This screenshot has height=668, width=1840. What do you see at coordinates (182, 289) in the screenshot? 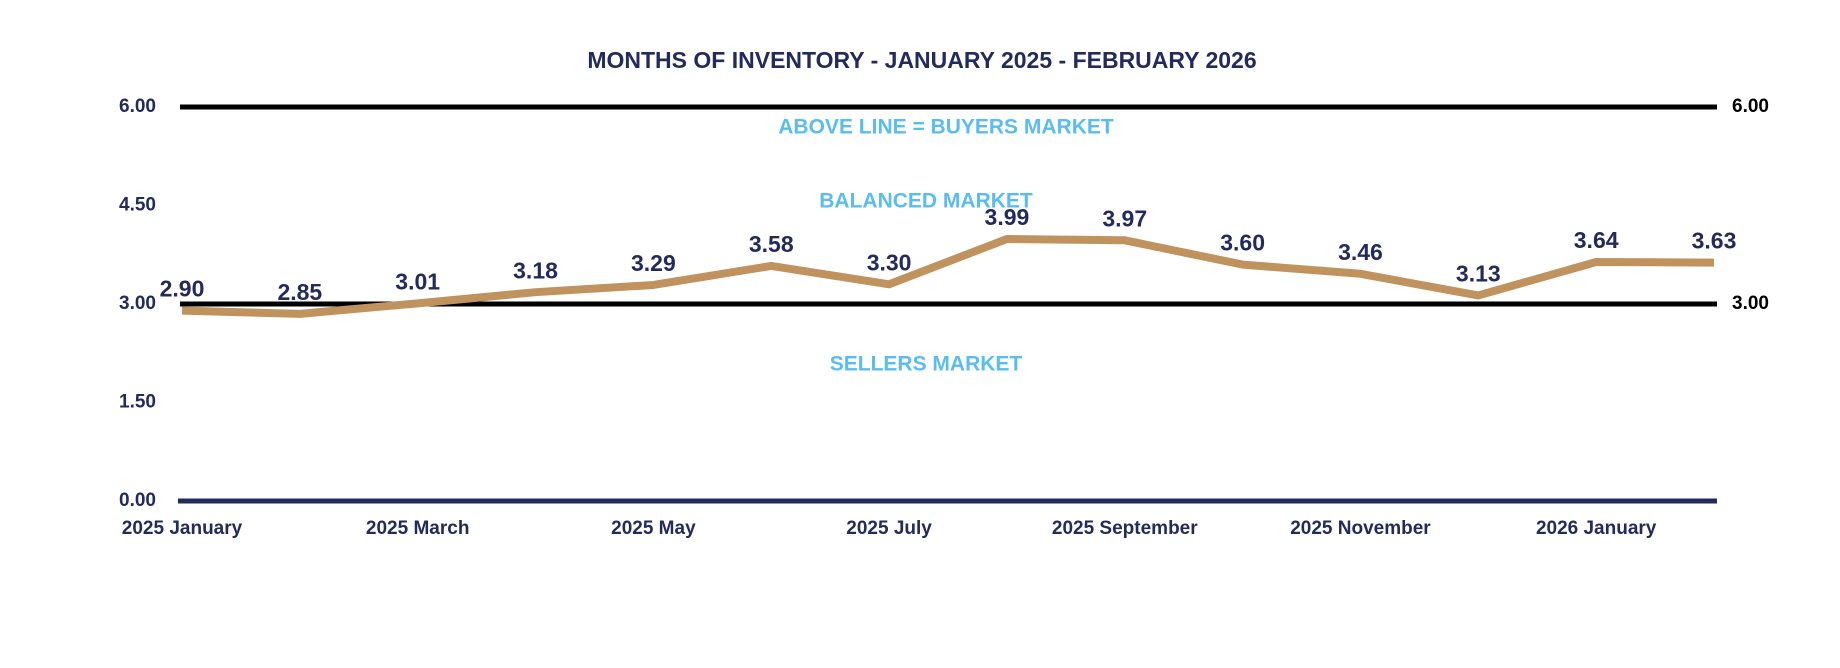
I see `data-label: 2.90` at bounding box center [182, 289].